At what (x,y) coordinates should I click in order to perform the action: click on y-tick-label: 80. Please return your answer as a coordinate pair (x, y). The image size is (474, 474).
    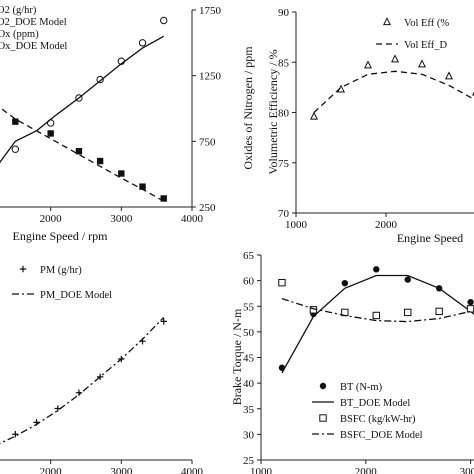
    Looking at the image, I should click on (284, 114).